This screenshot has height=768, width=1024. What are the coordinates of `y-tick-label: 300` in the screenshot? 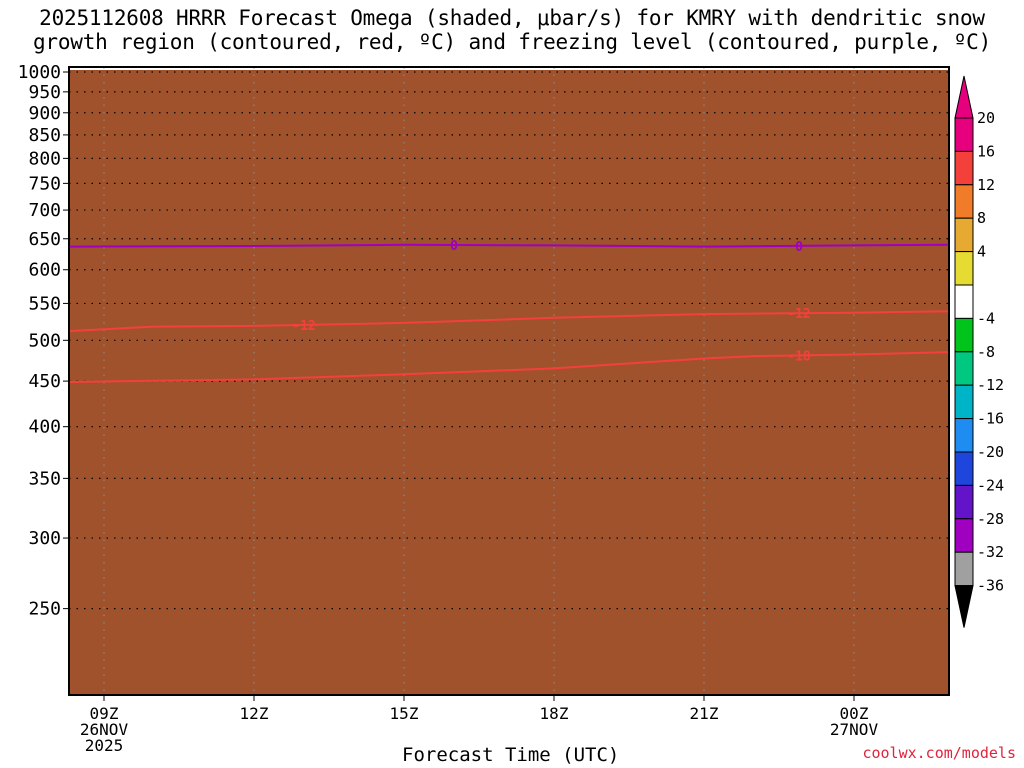 It's located at (44, 538).